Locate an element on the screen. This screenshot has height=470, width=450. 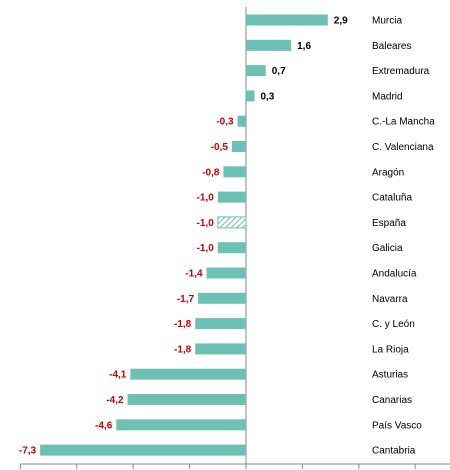
value-label: -4,6 is located at coordinates (104, 425).